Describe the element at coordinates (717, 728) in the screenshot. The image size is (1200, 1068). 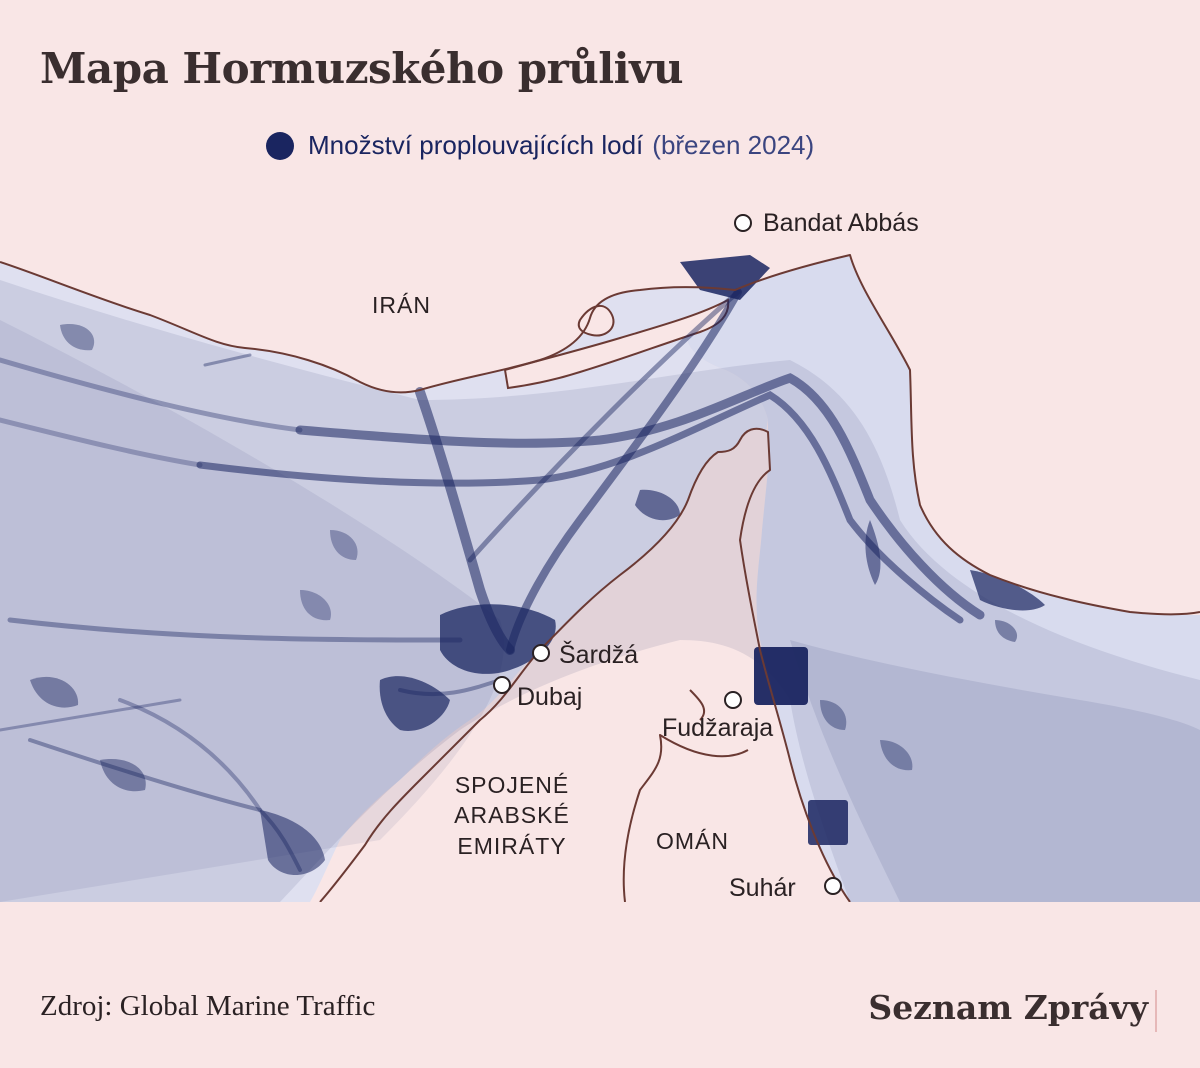
I see `city-label-fujairah: Fudžaraja` at that location.